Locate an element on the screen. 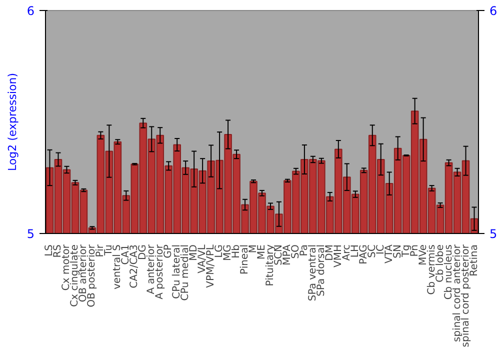 The image size is (500, 350). x-tick-label: spinal cord posterior is located at coordinates (466, 296).